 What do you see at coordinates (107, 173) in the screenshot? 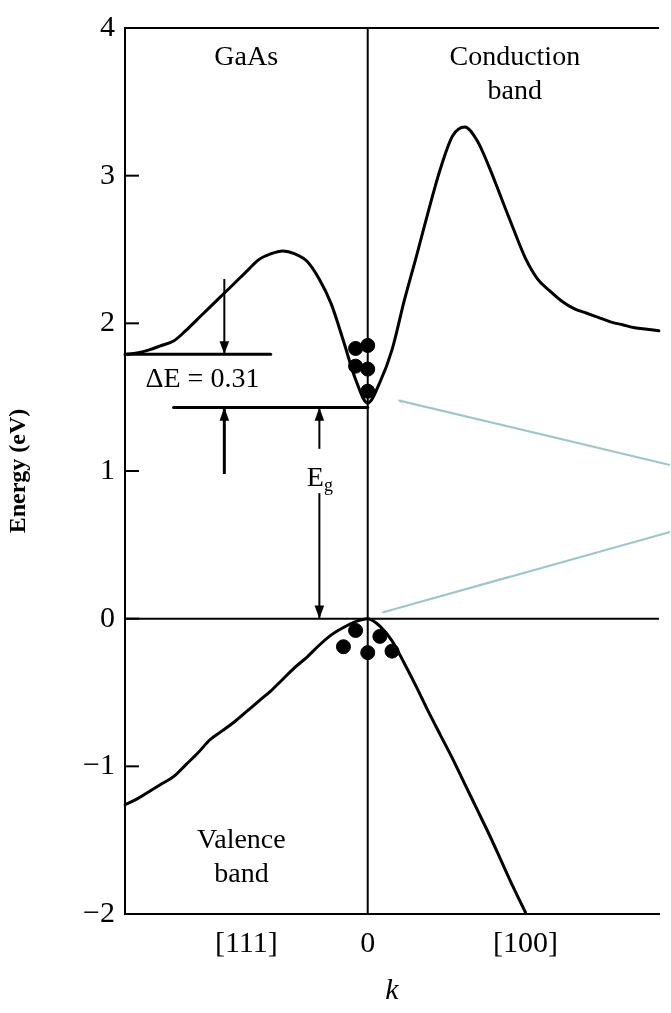
I see `y-tick-label: 3` at bounding box center [107, 173].